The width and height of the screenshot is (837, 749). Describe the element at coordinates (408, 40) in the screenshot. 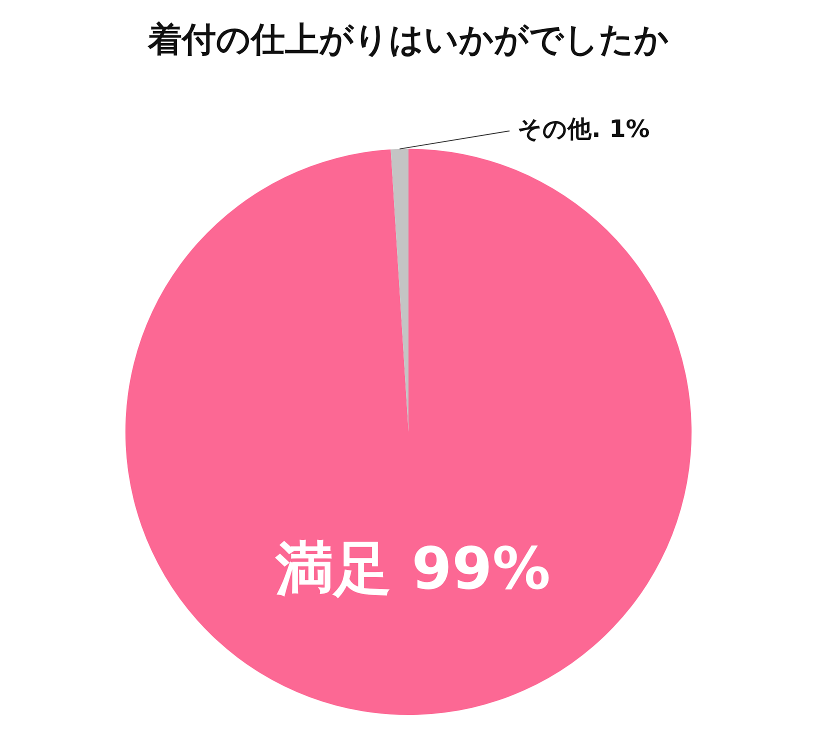

I see `chart-title: 着付の仕上がりはいかがでしたか` at that location.